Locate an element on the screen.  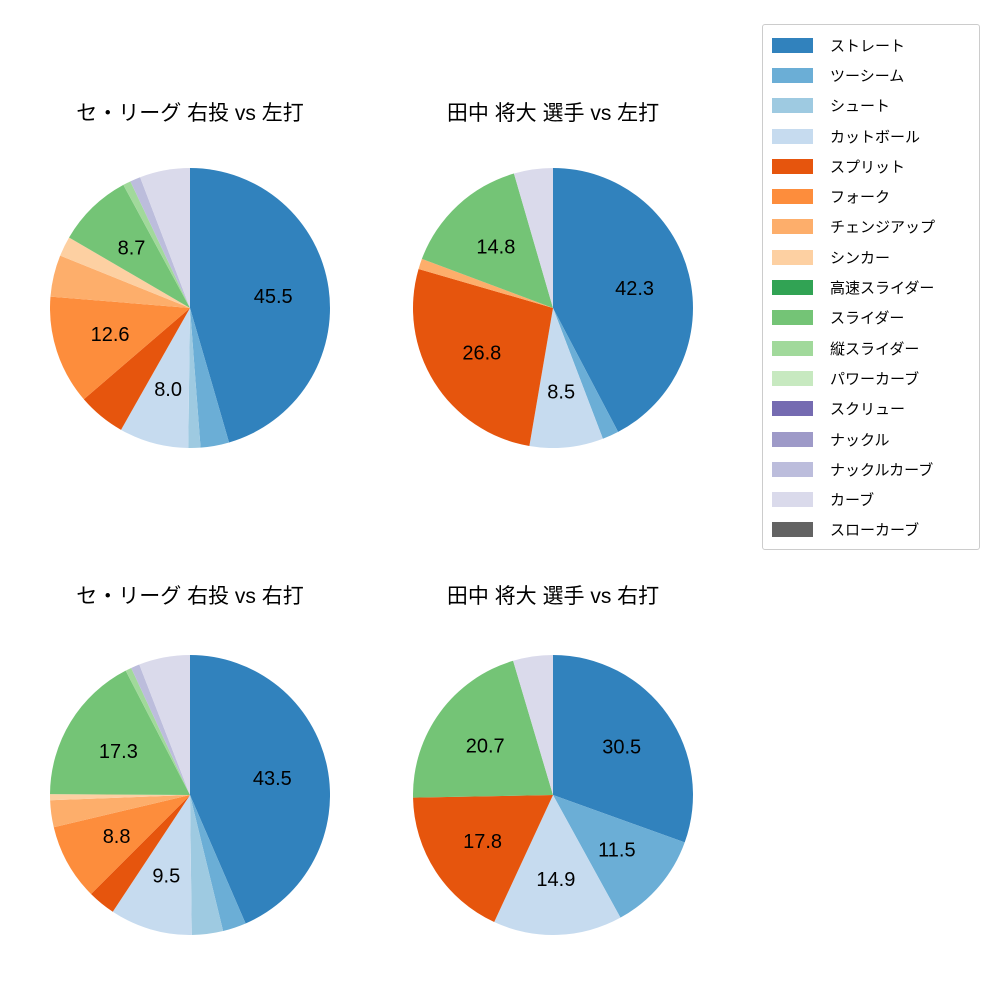
slice-value-label: 8.0 is located at coordinates (168, 390).